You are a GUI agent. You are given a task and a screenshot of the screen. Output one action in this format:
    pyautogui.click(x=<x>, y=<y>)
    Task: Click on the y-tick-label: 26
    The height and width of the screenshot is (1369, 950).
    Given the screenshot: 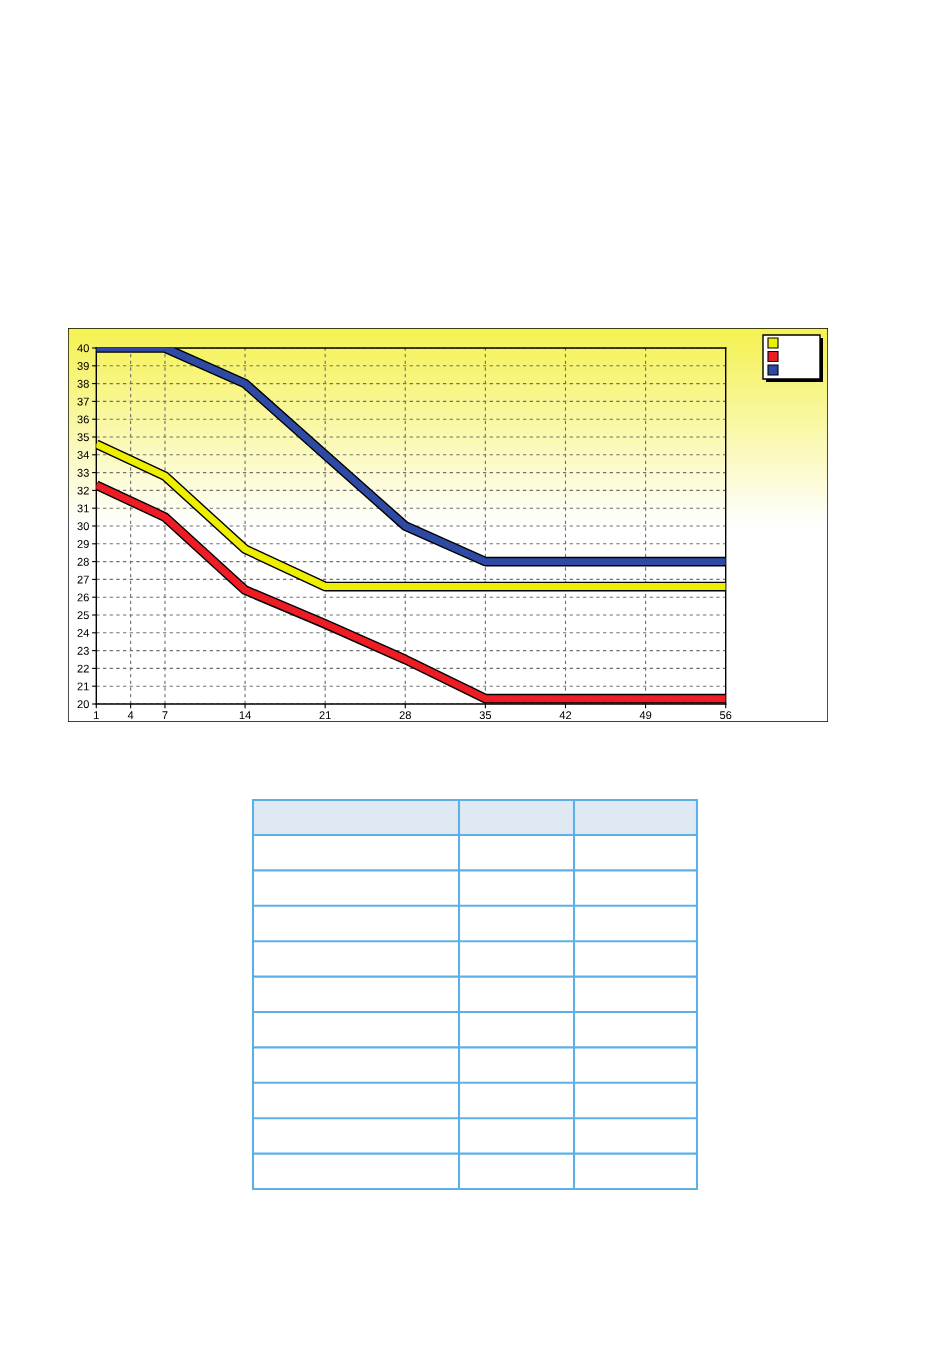 What is the action you would take?
    pyautogui.click(x=83, y=597)
    